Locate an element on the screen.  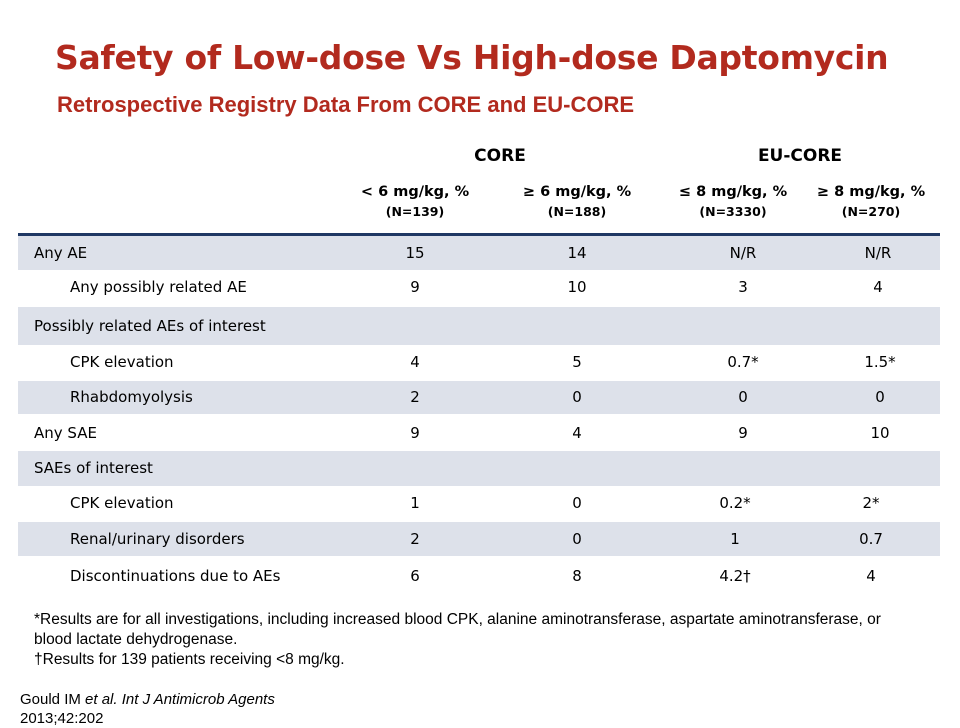
table-row: Any SAE 9 4 9 10 is located at coordinates (479, 433).